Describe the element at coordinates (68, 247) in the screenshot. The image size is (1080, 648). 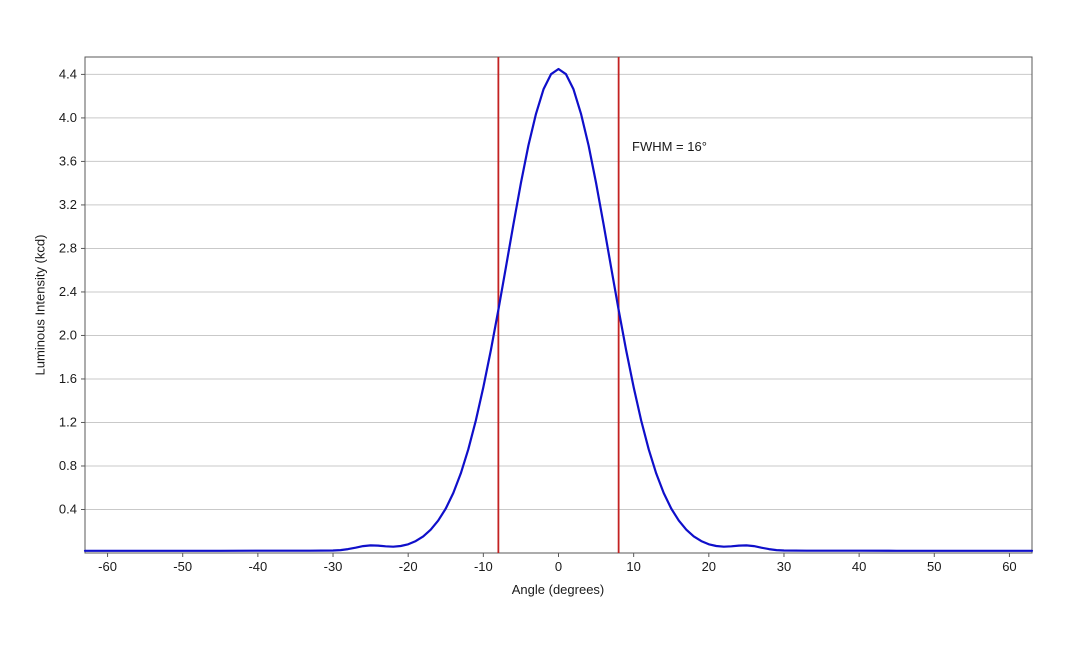
I see `y-tick-label: 2.8` at that location.